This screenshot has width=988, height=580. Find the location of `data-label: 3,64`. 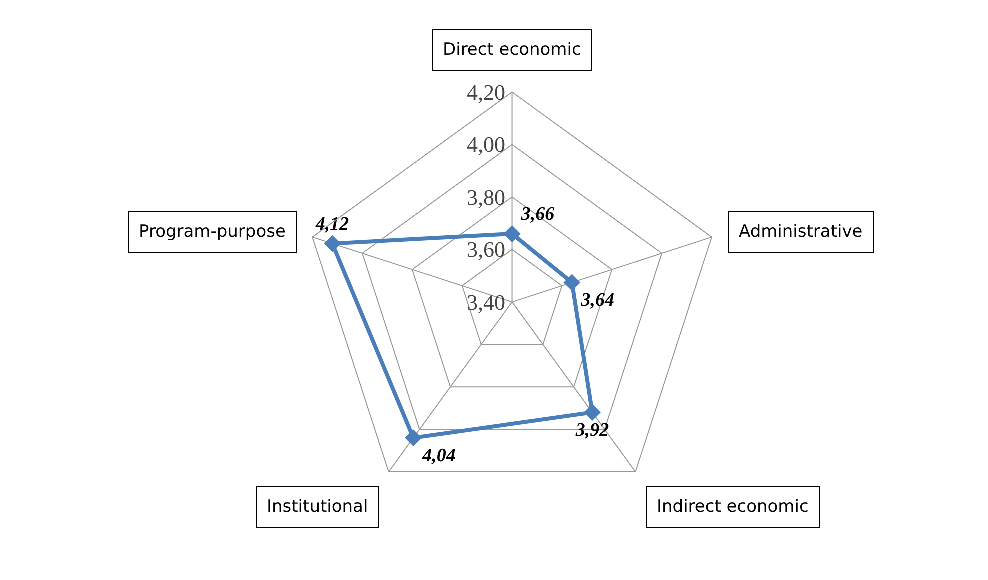

data-label: 3,64 is located at coordinates (597, 301).